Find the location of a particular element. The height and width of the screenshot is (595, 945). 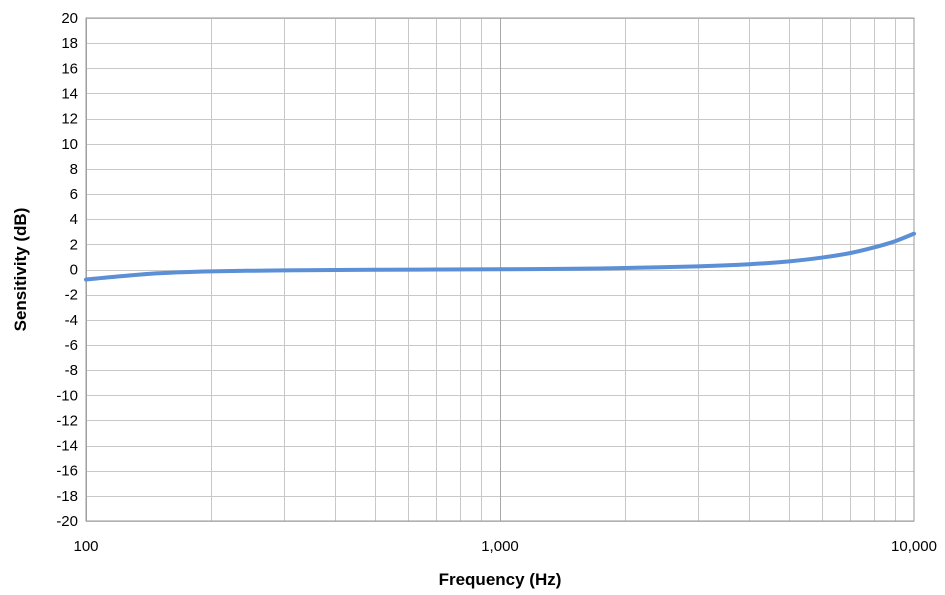

y-tick-label: 4 is located at coordinates (74, 219).